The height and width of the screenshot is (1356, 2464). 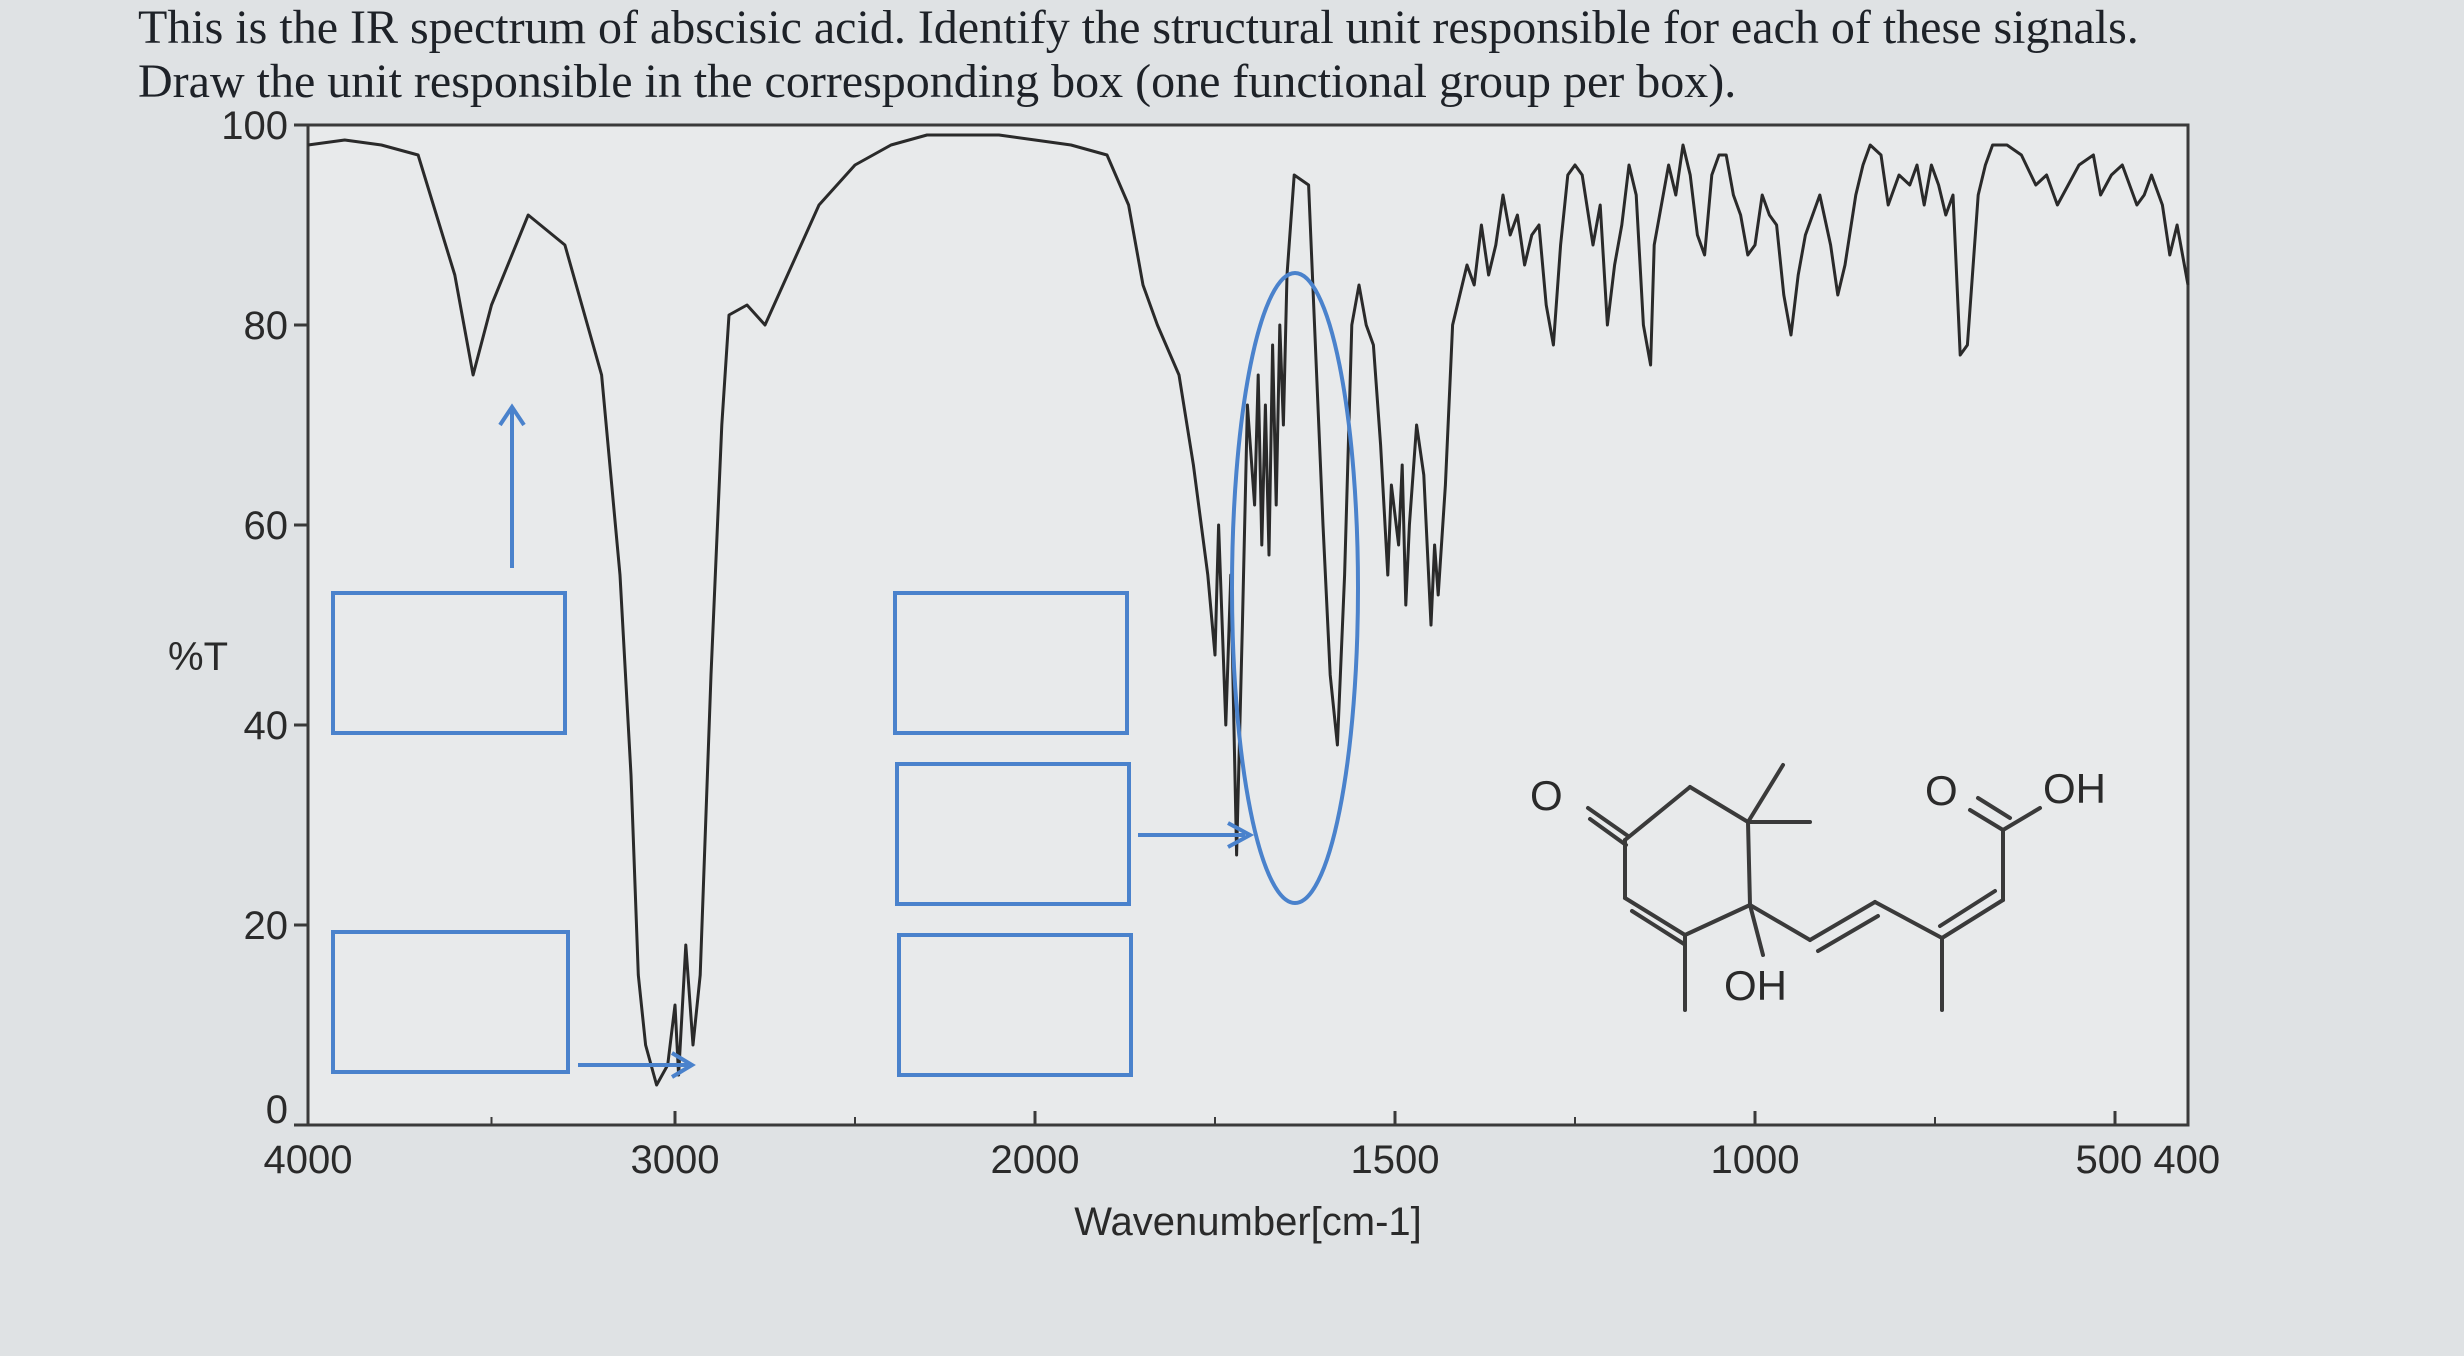 What do you see at coordinates (1295, 588) in the screenshot?
I see `carbonyl-region-ellipse` at bounding box center [1295, 588].